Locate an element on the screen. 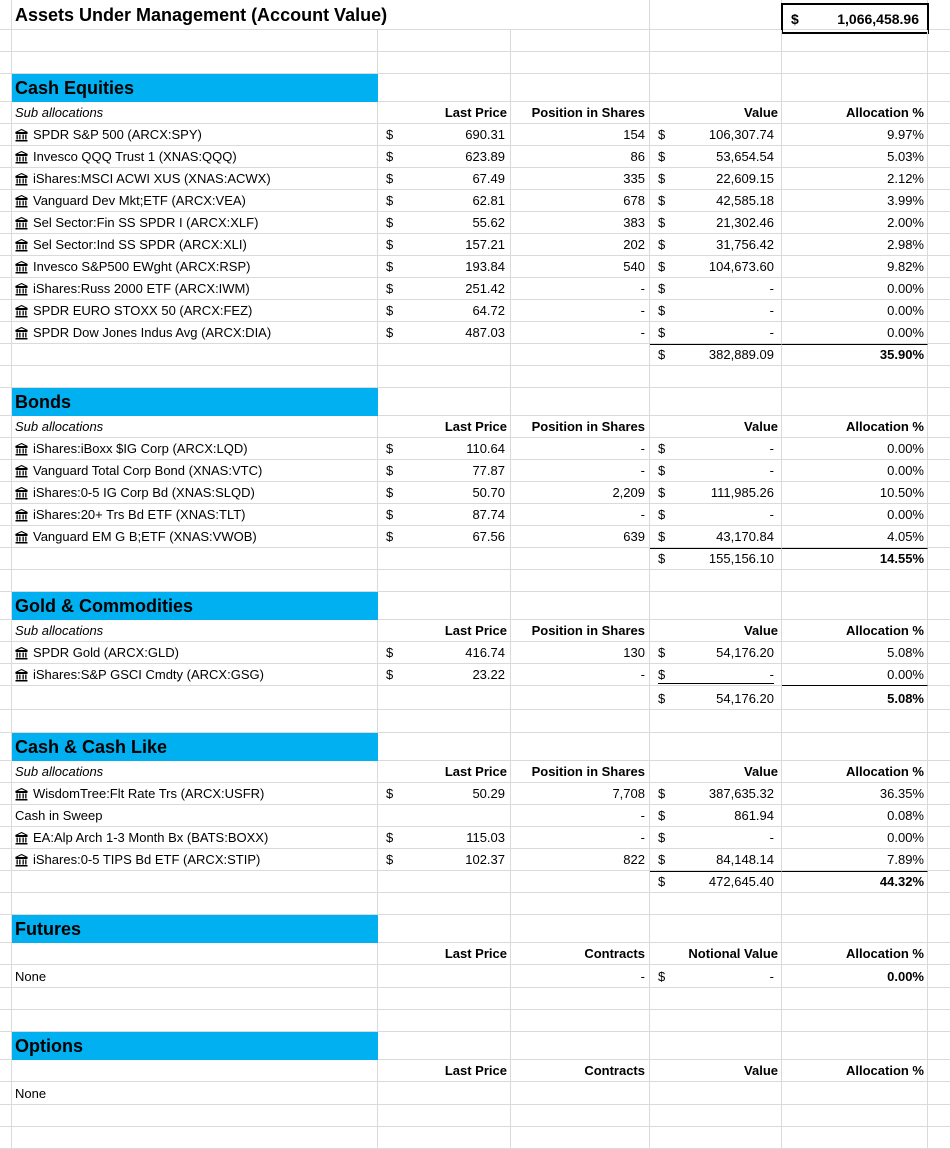  cell-c: $416.74 is located at coordinates (444, 653).